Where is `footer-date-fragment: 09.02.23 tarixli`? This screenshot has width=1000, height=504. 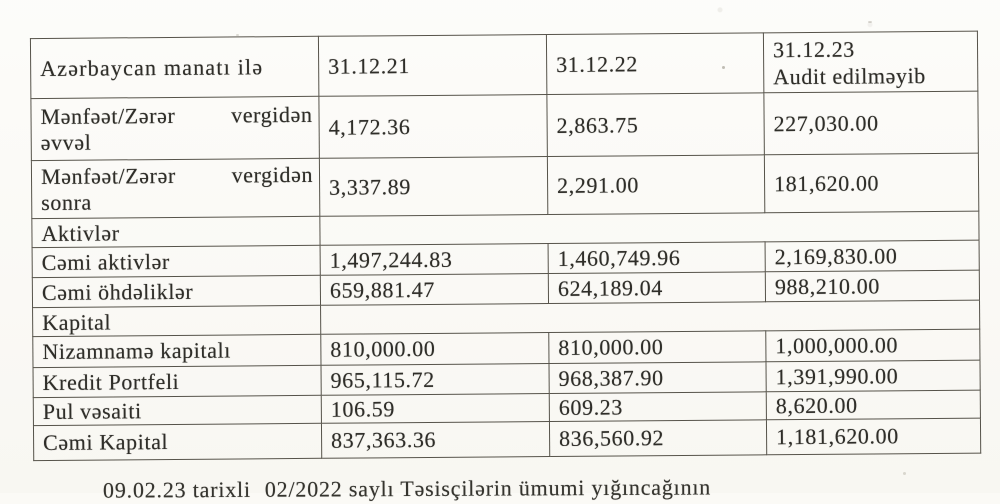
footer-date-fragment: 09.02.23 tarixli is located at coordinates (177, 490).